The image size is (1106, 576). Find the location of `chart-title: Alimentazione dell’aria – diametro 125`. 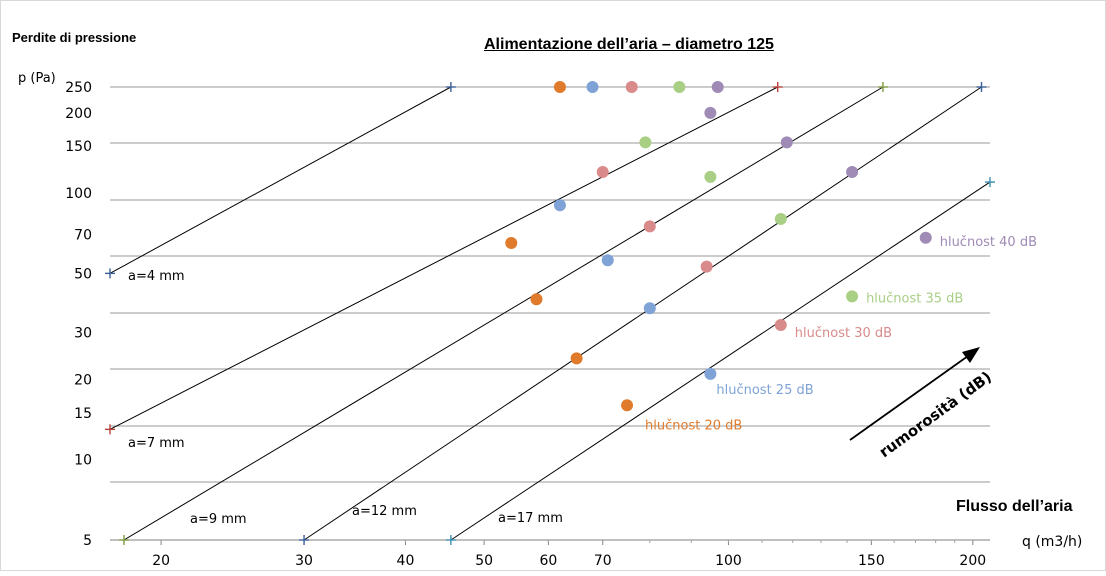

chart-title: Alimentazione dell’aria – diametro 125 is located at coordinates (629, 45).